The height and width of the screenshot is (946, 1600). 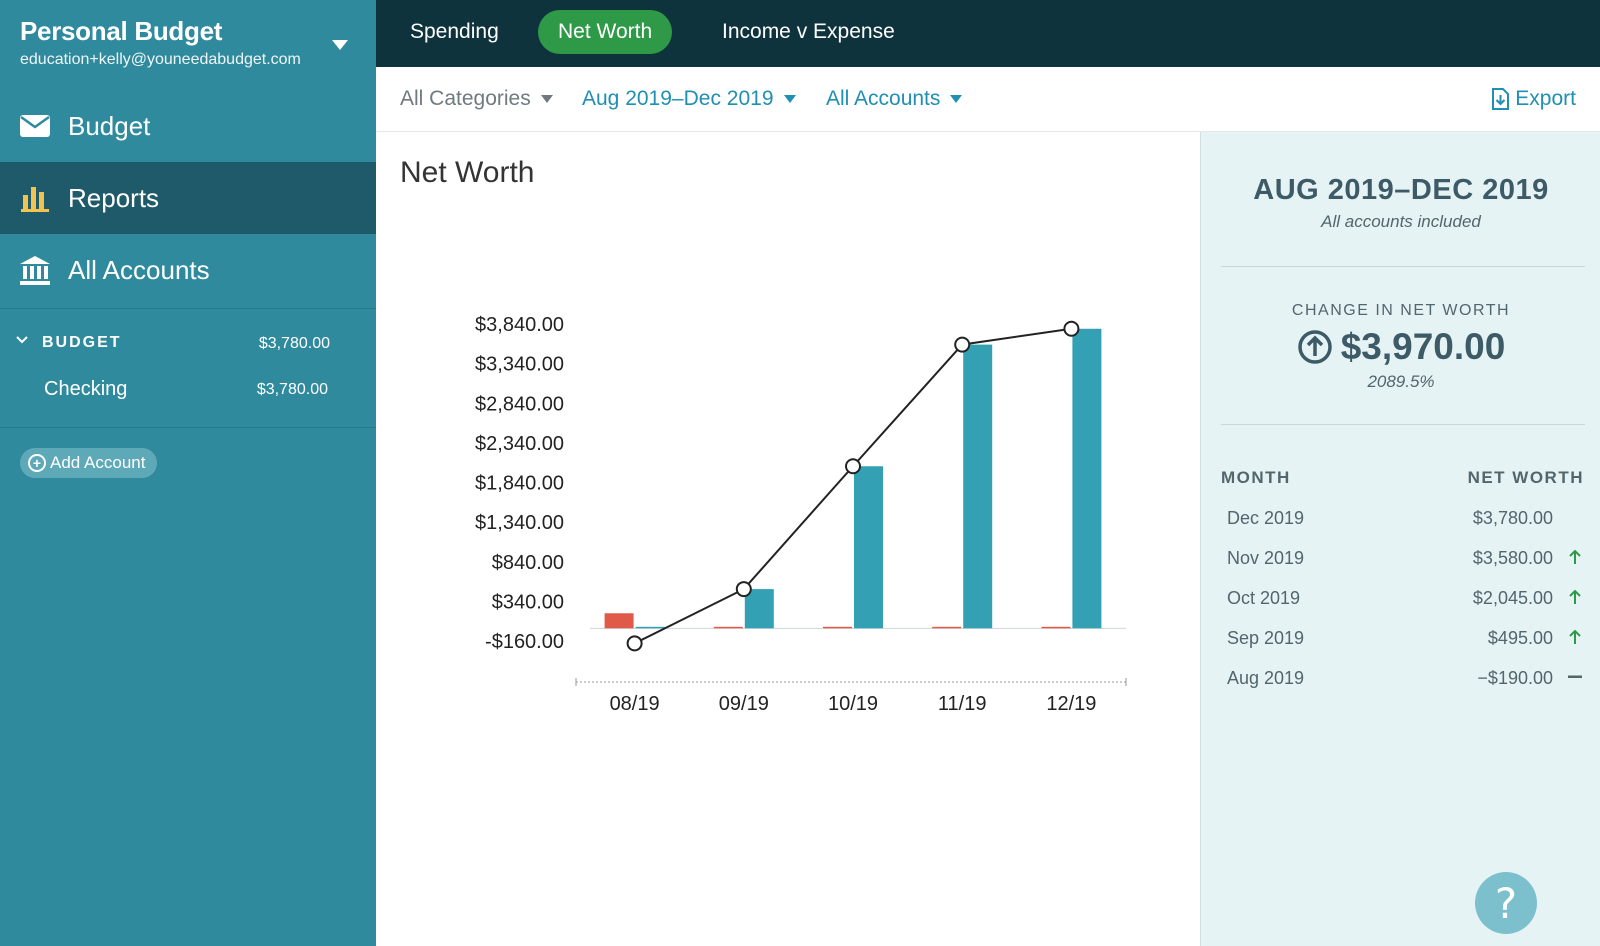 I want to click on export-icon, so click(x=1500, y=99).